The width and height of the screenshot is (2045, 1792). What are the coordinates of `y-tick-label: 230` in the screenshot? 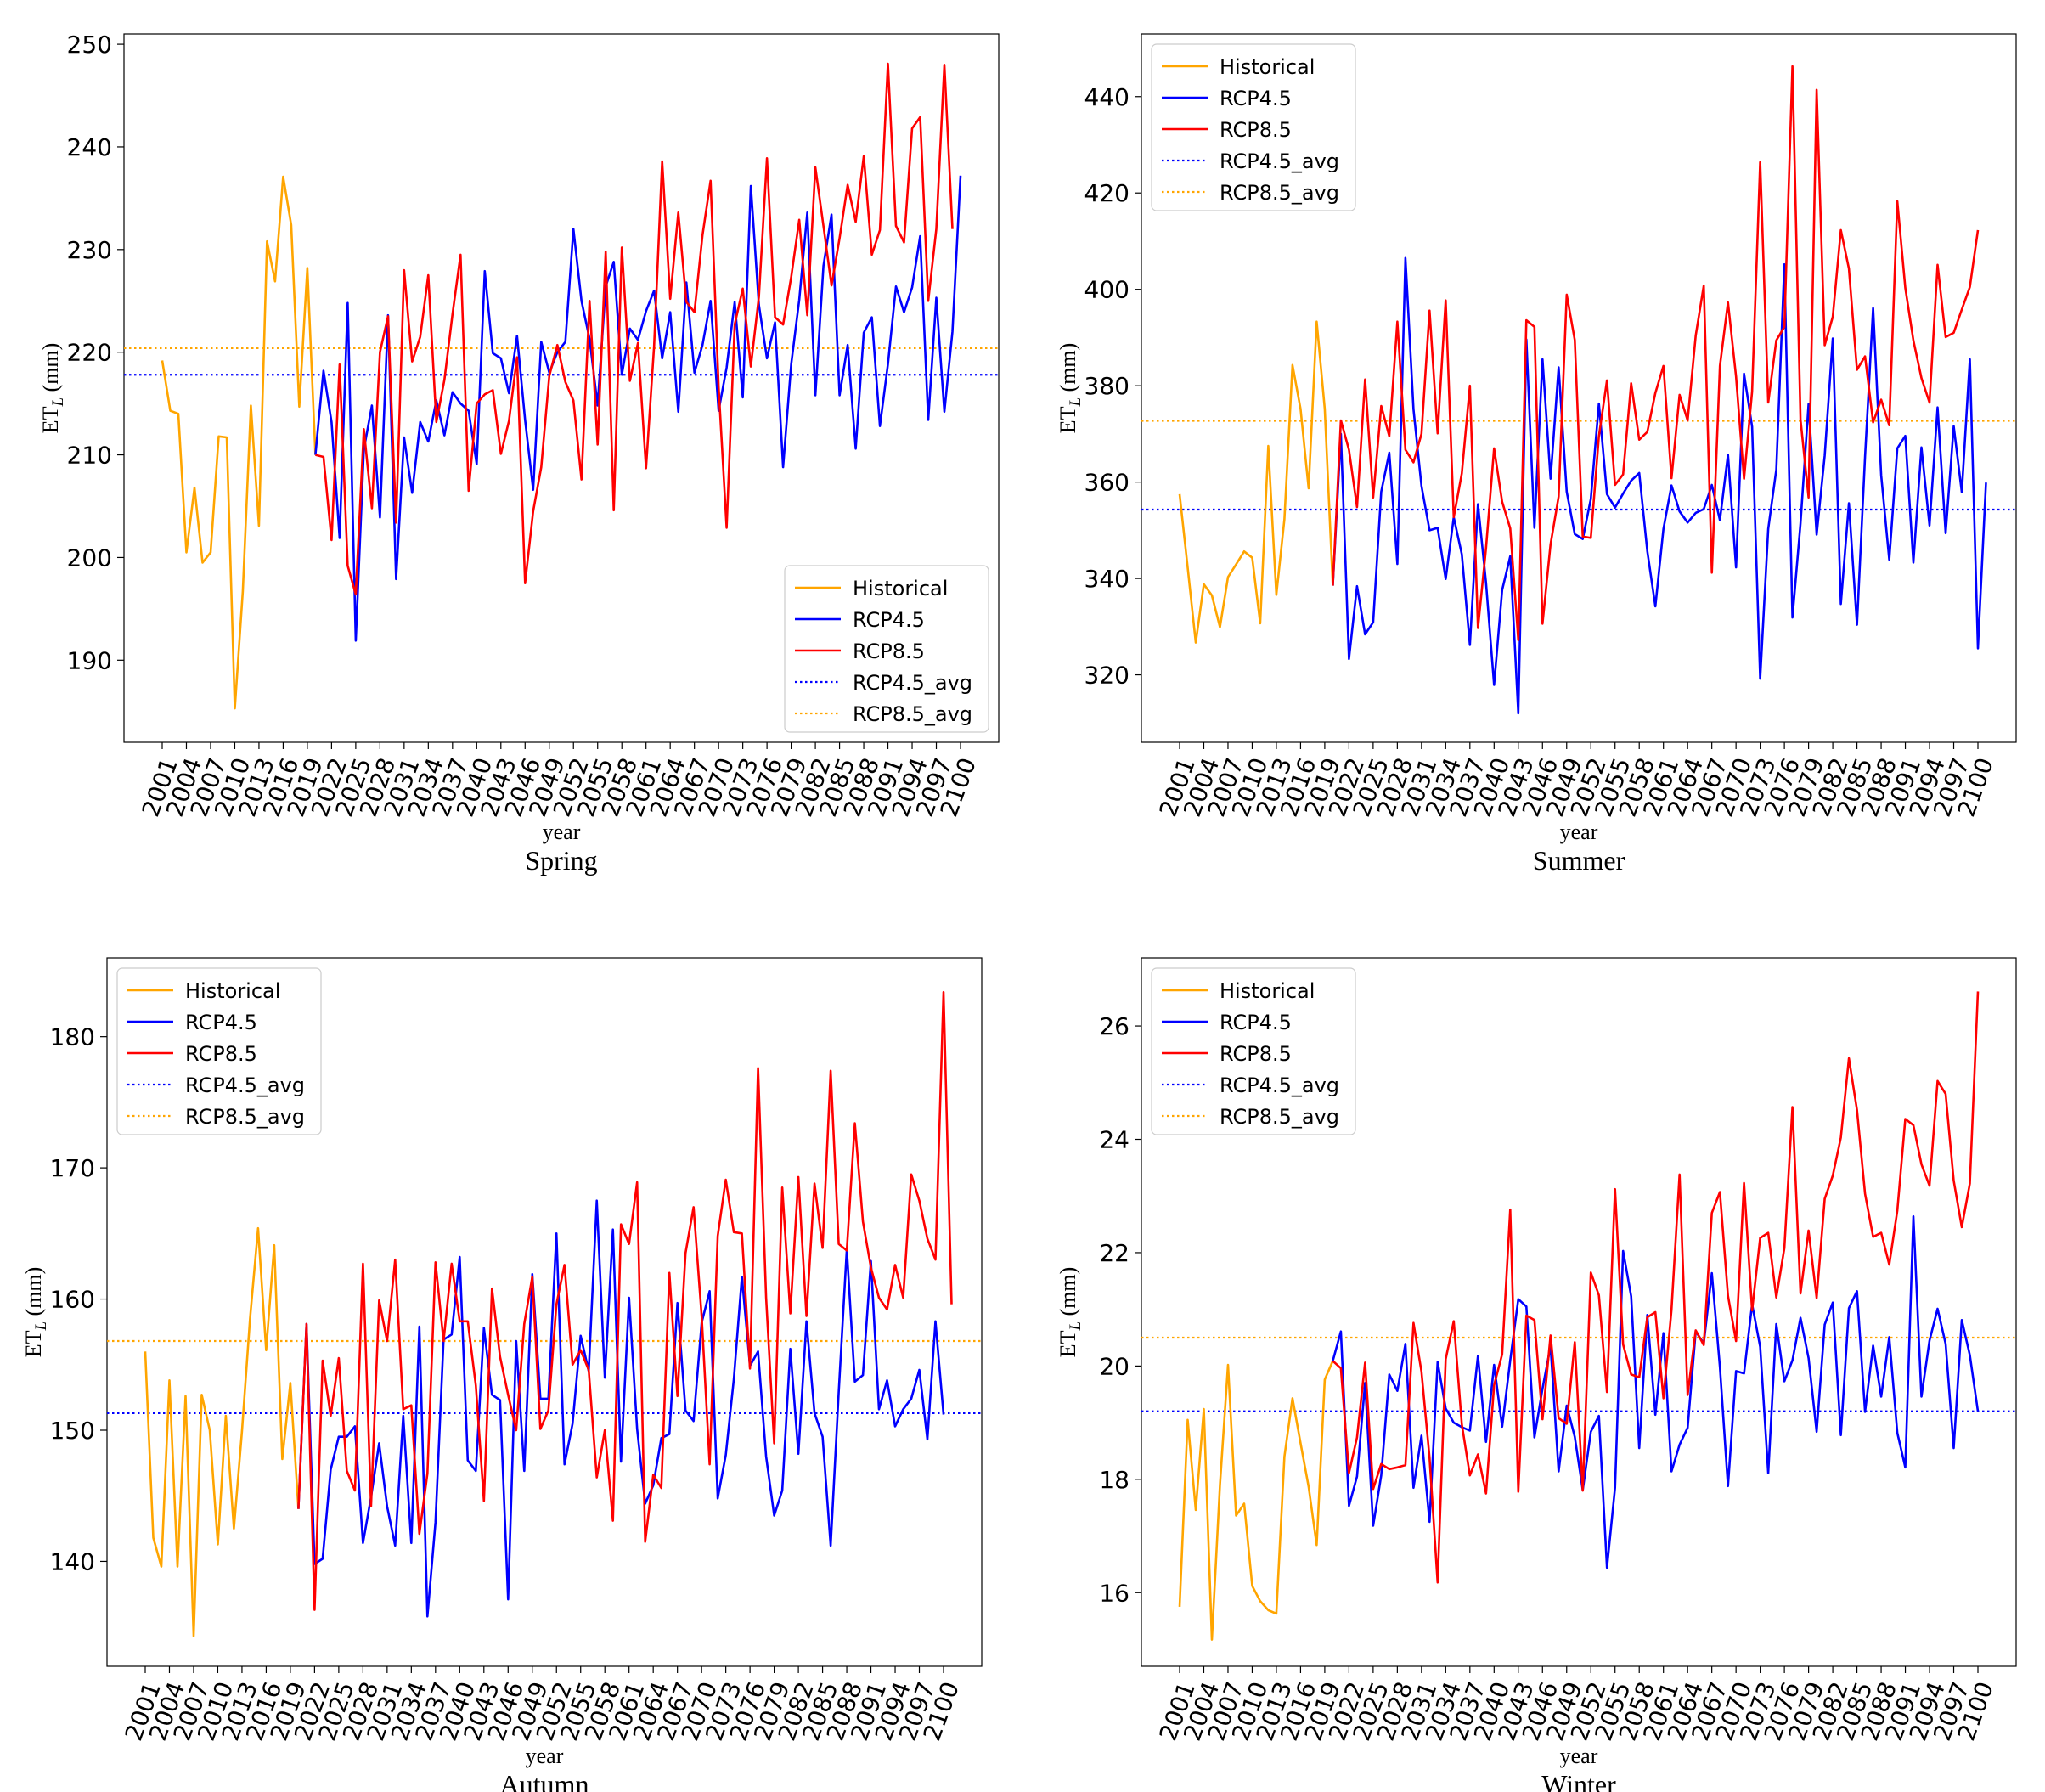 It's located at (89, 250).